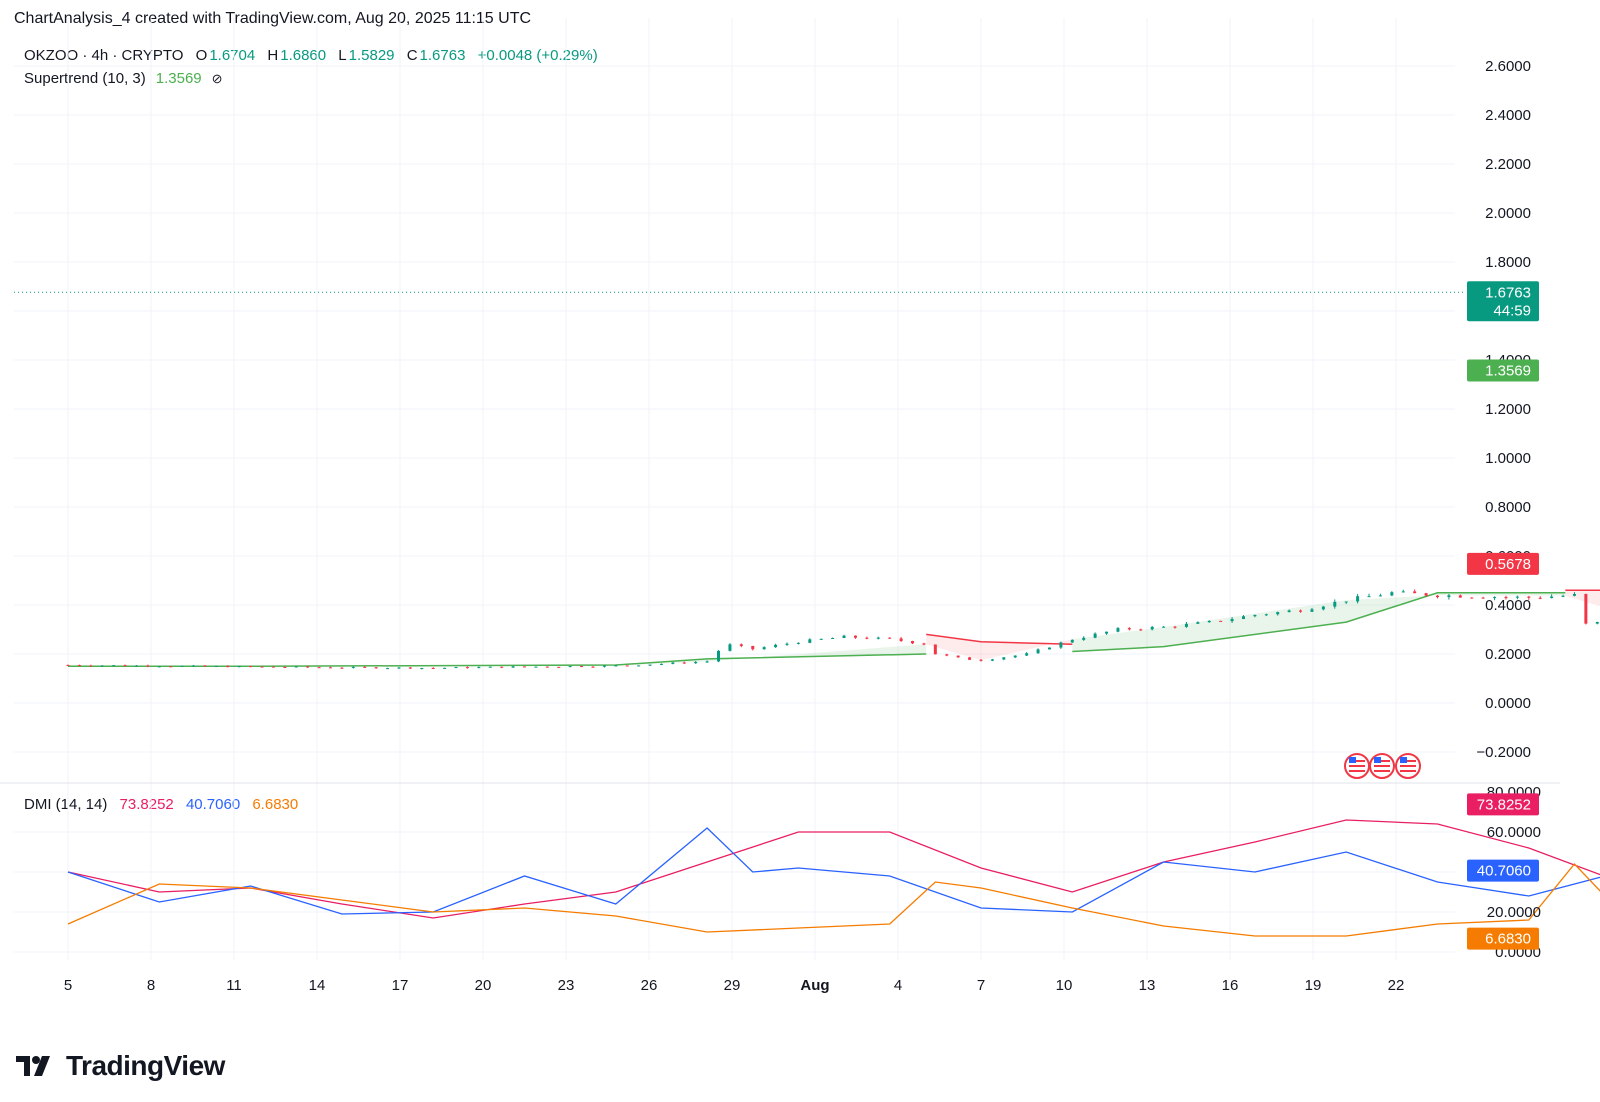  I want to click on supertrend-badge-text: 1.3569, so click(1508, 371).